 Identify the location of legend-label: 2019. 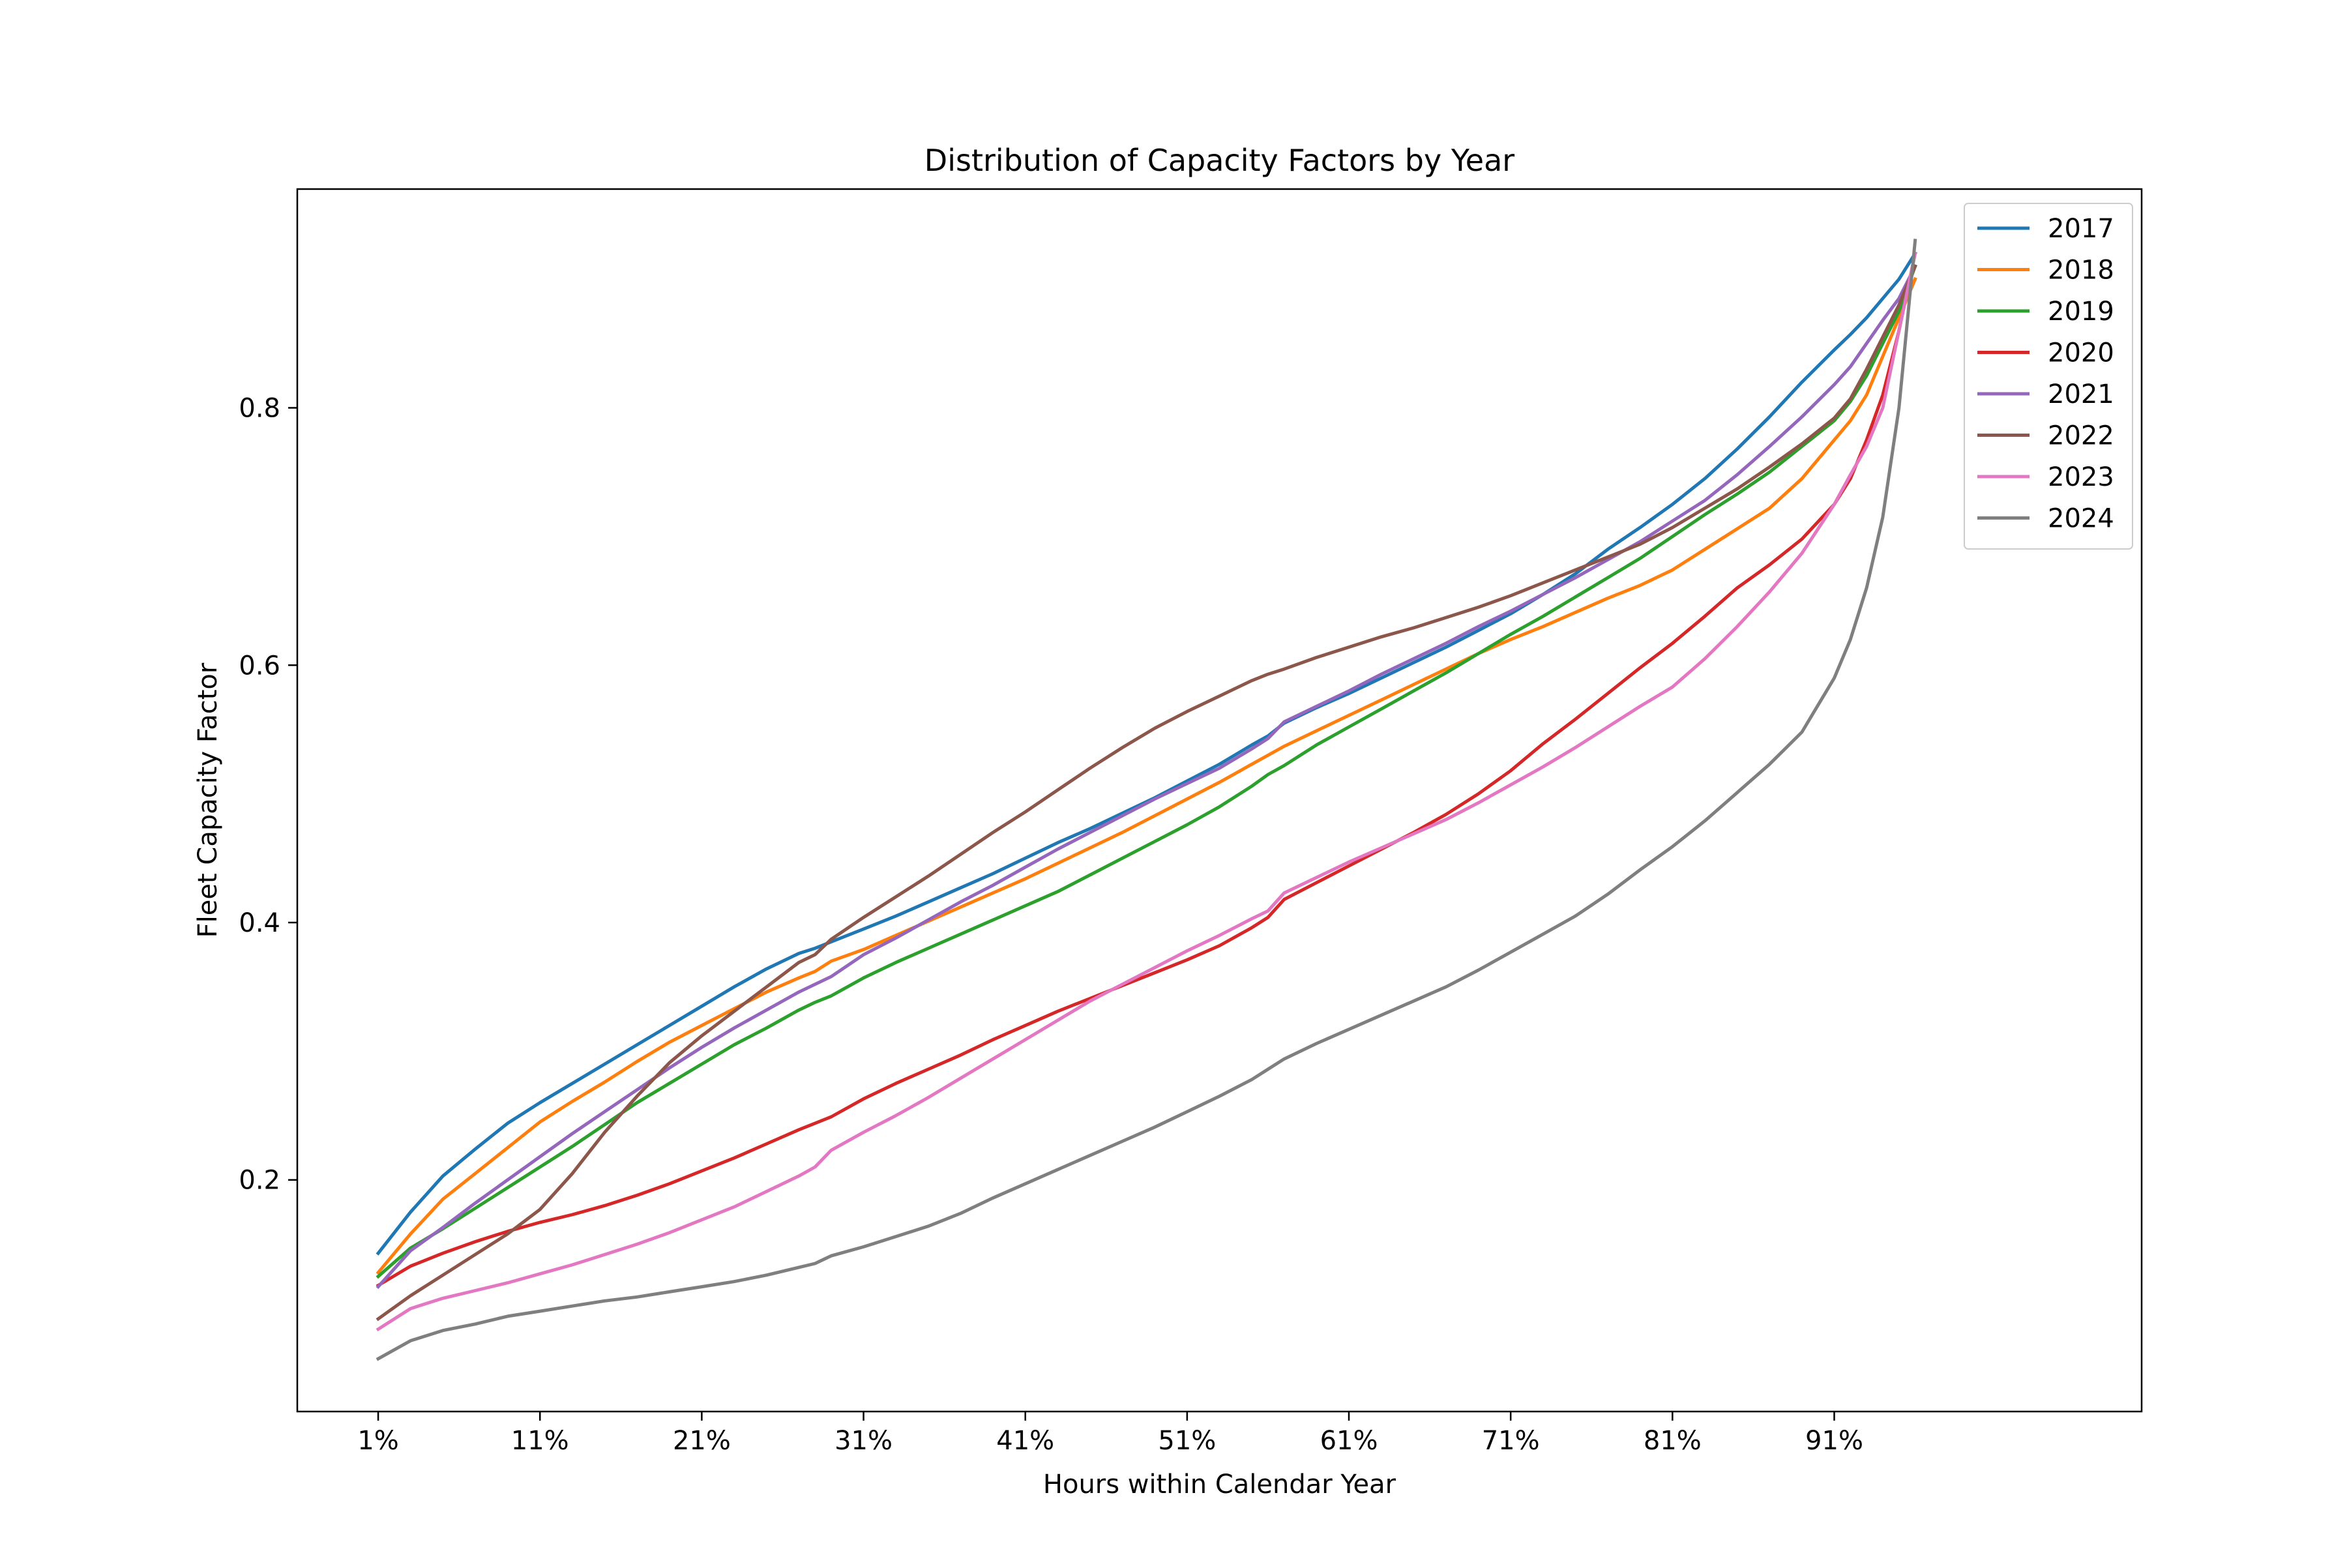
(2081, 312).